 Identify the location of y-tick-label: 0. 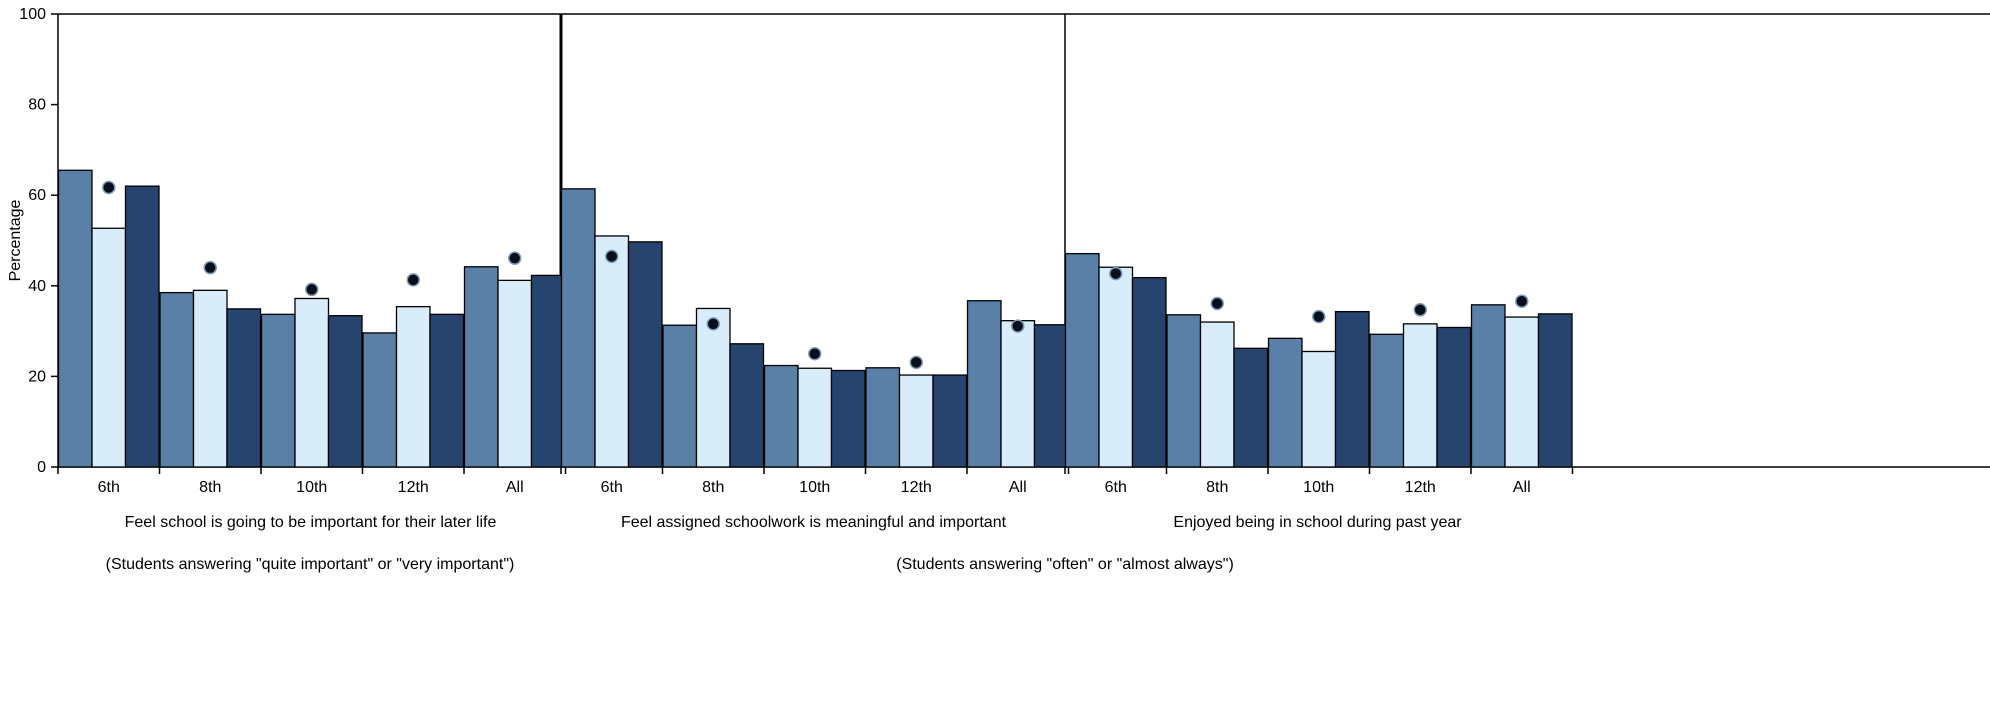
(41, 467).